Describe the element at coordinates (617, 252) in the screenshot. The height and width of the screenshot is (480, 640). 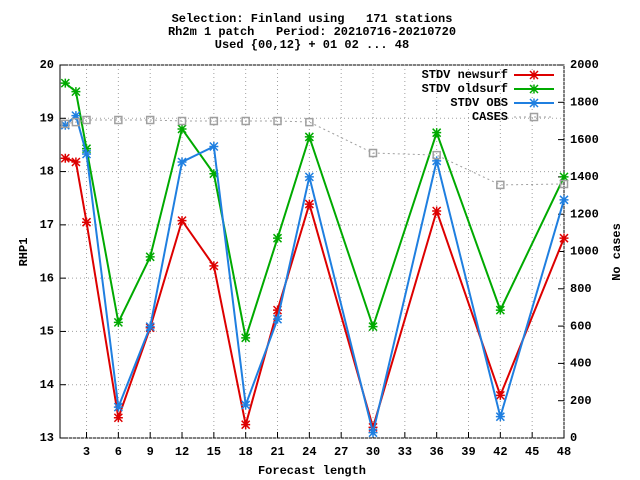
I see `y2-axis-label: No cases` at that location.